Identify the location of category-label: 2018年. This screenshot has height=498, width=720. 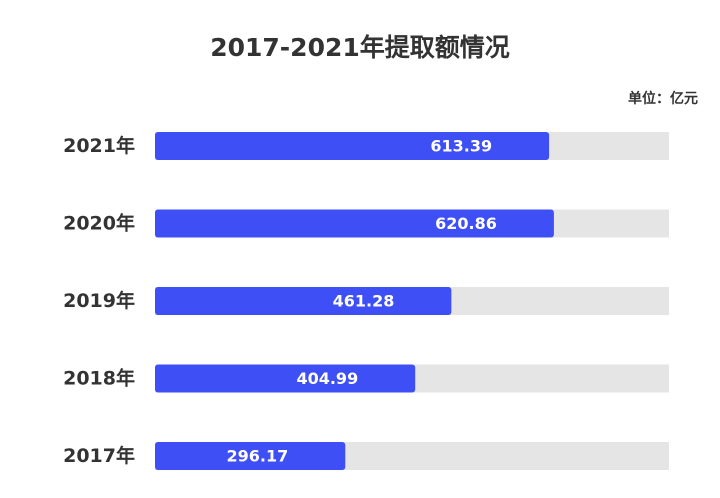
(99, 378).